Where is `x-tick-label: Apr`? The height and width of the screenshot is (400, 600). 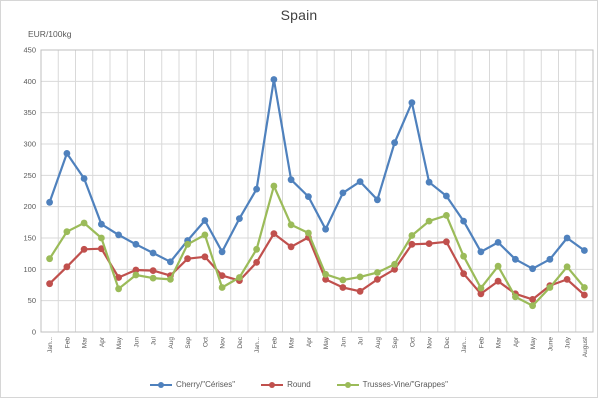
x-tick-label: Apr is located at coordinates (516, 341).